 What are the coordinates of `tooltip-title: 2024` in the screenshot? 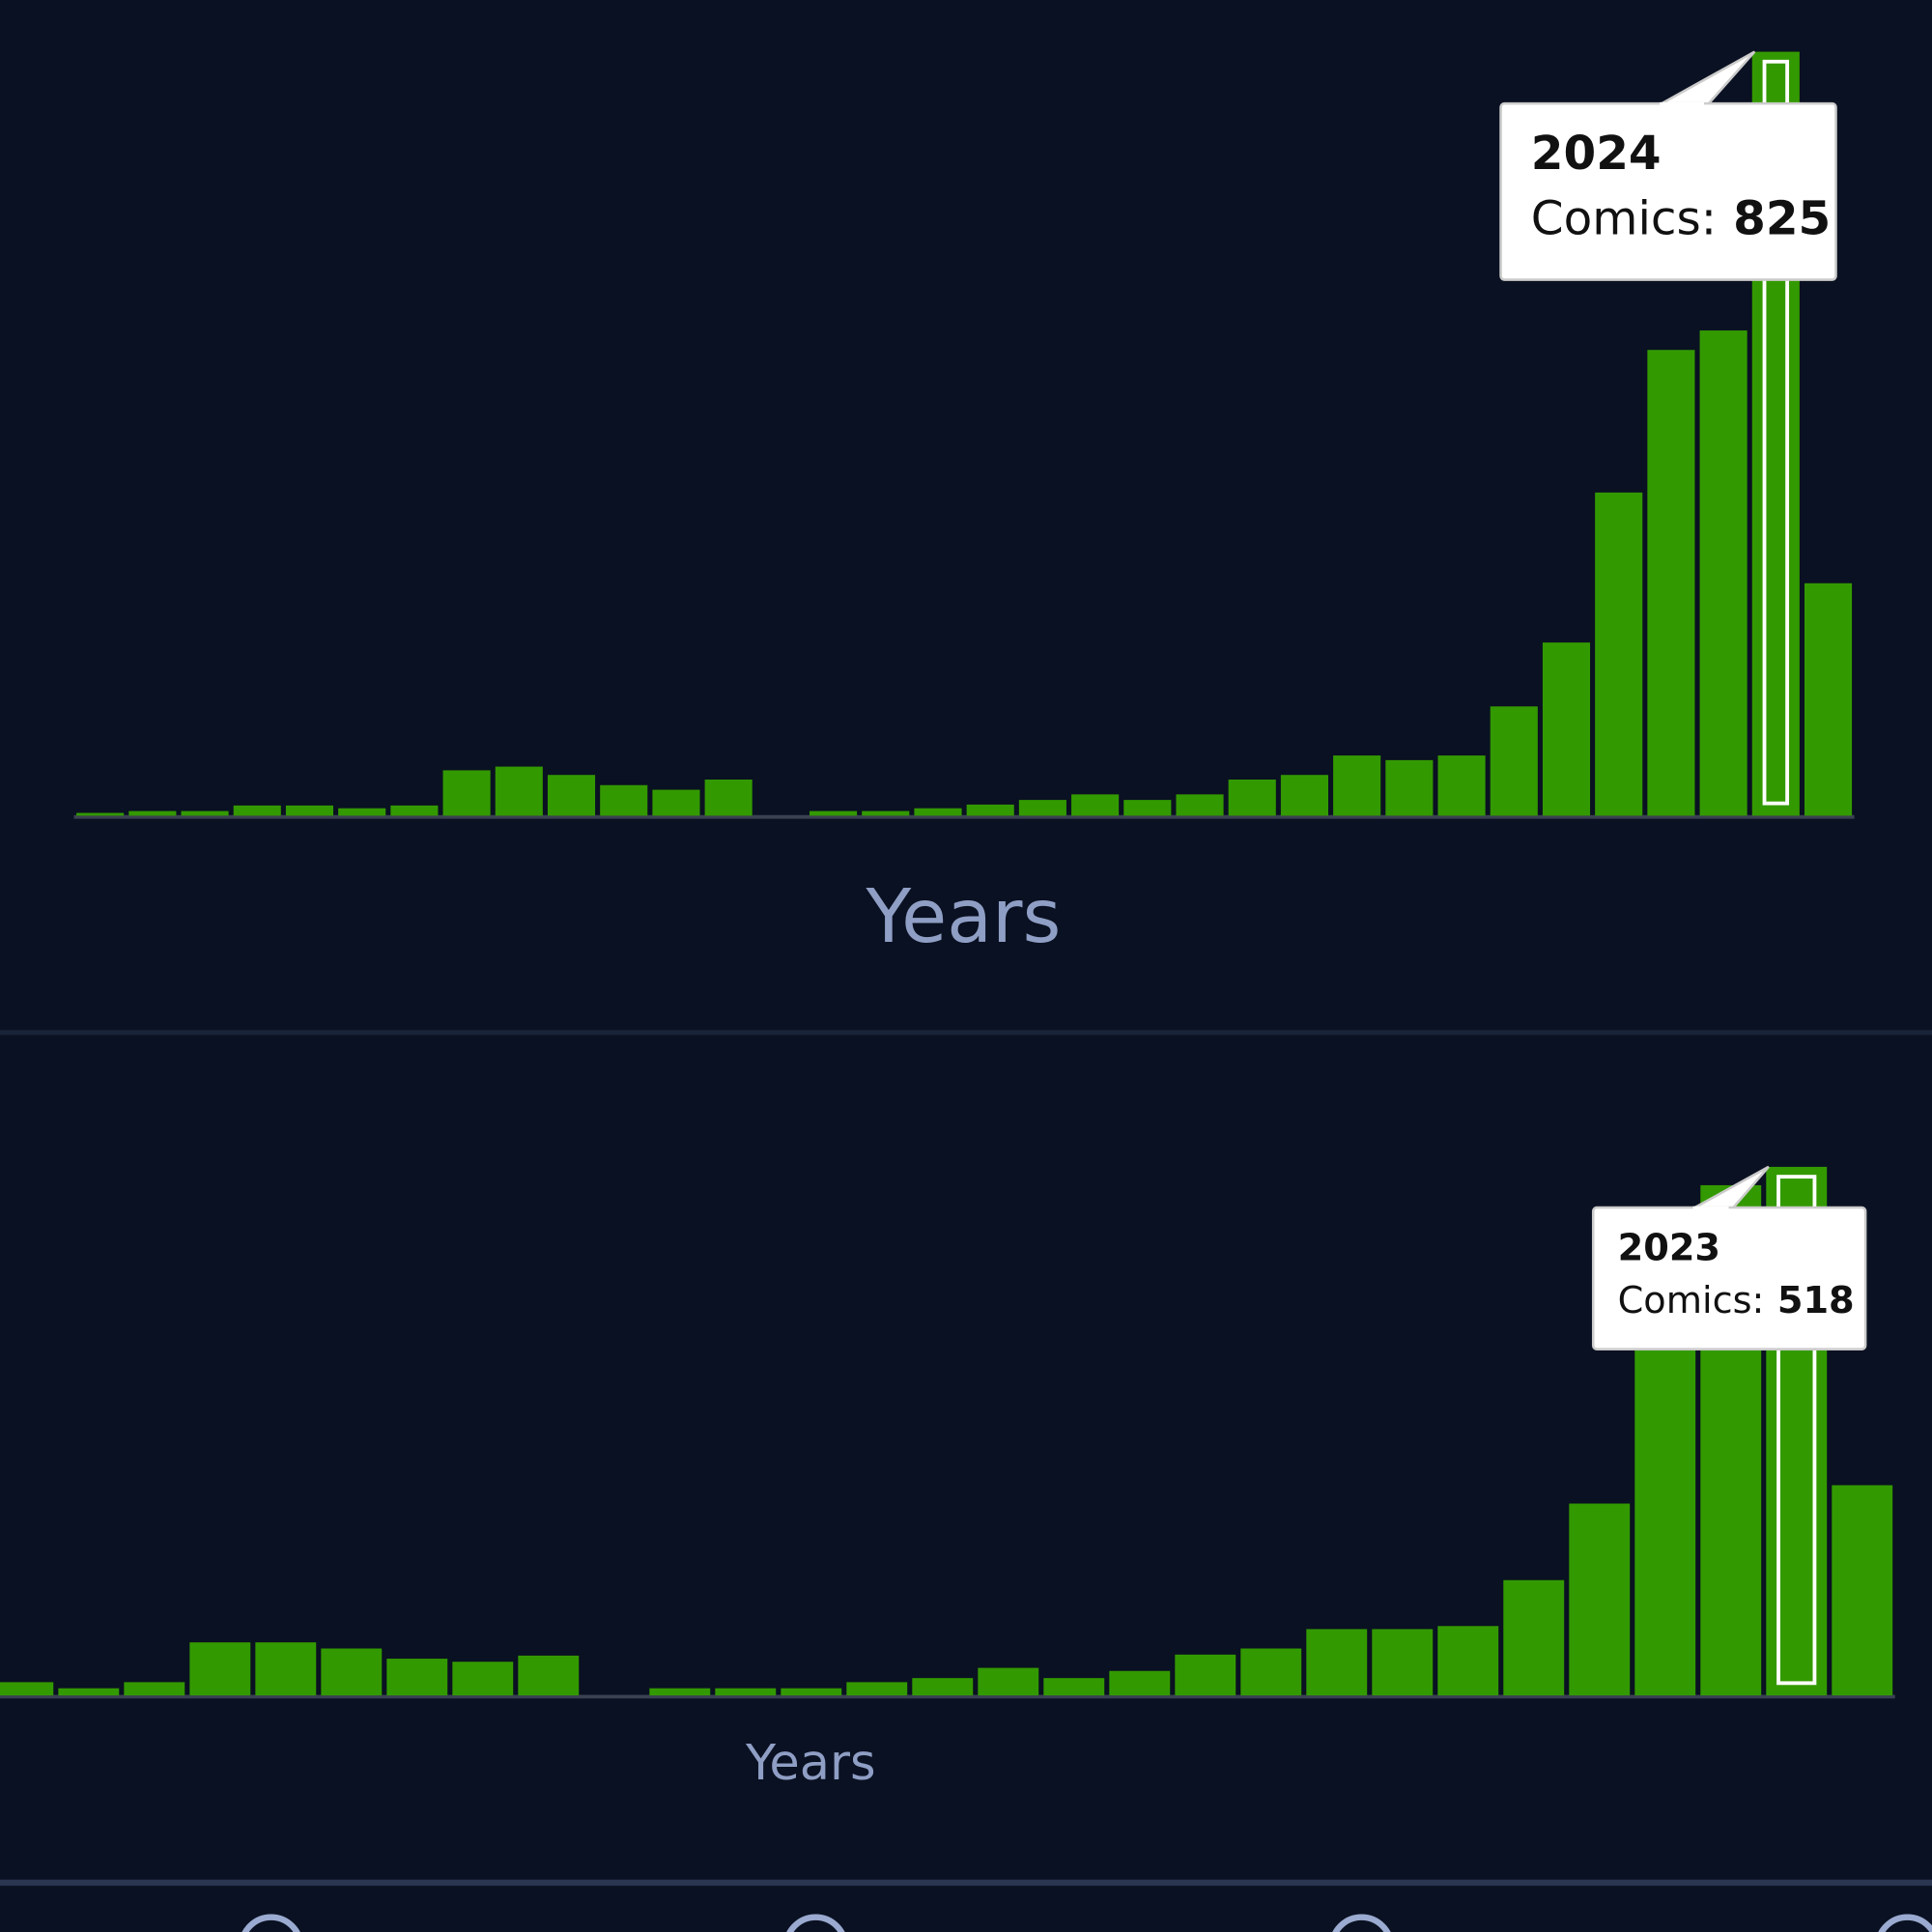 It's located at (1596, 154).